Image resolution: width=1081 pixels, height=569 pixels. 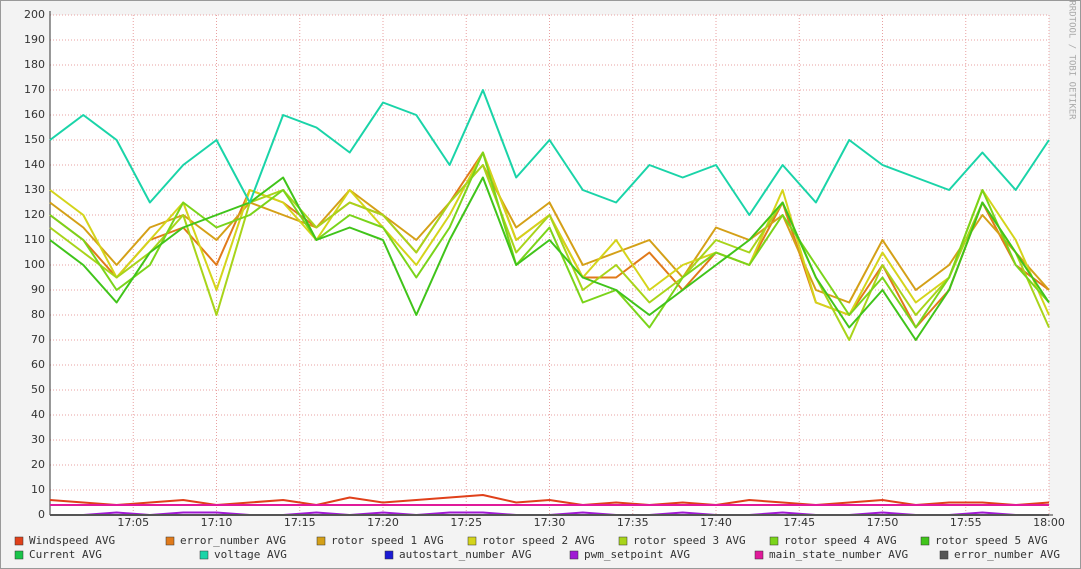 I want to click on legend-label: rotor speed 3 AVG, so click(x=689, y=540).